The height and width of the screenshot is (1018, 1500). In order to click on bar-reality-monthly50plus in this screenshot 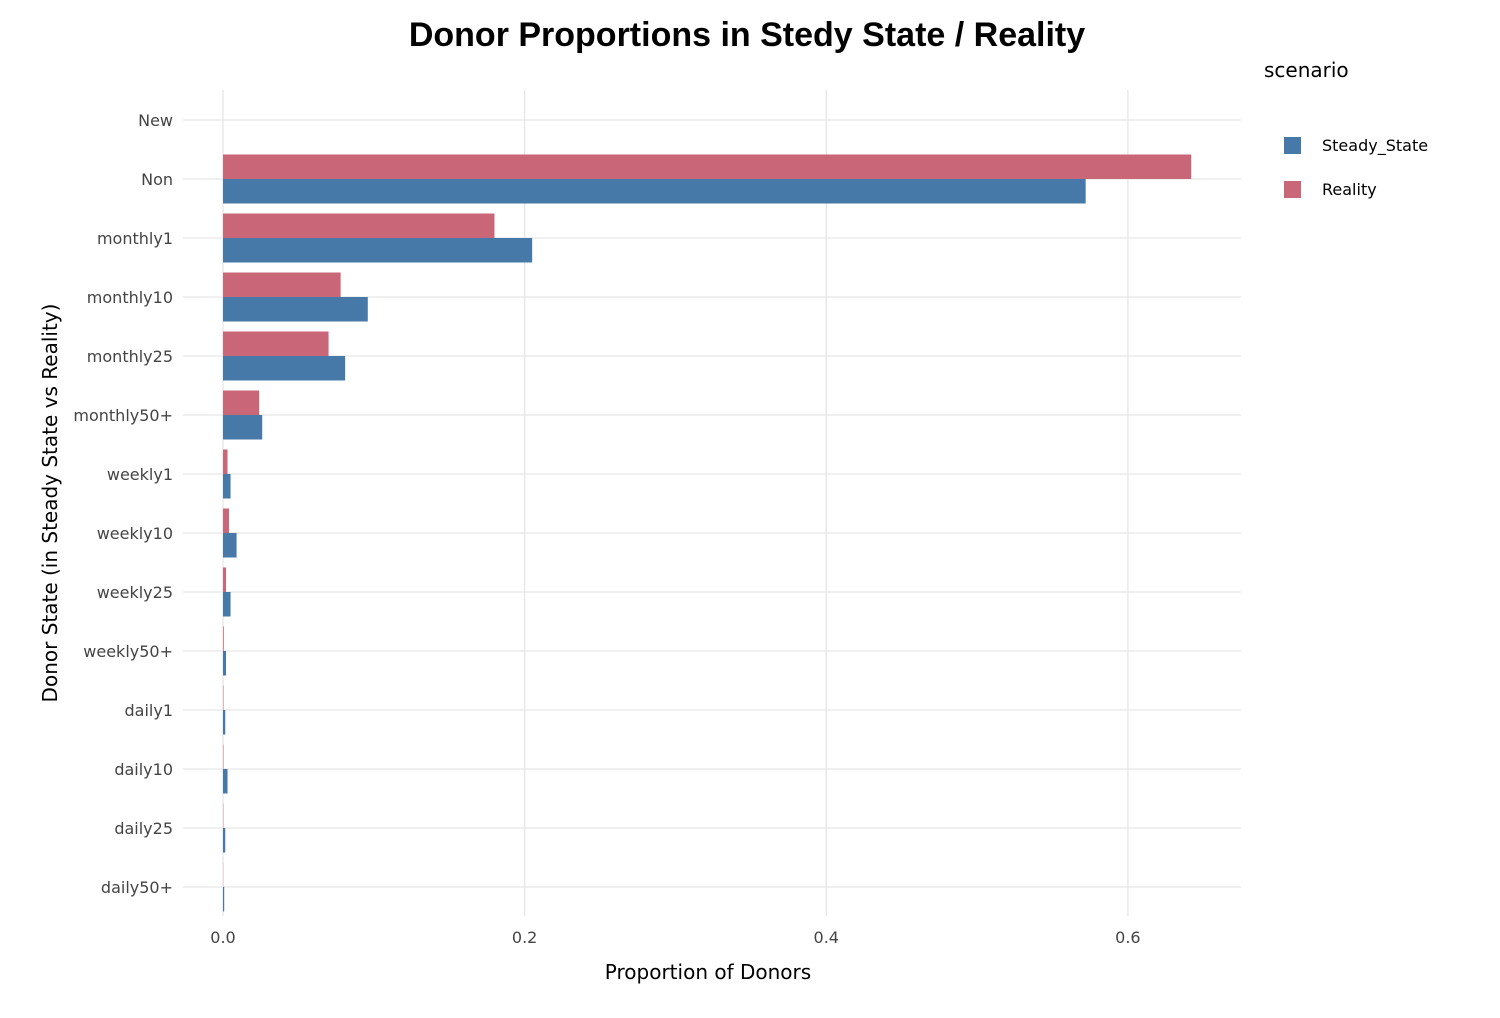, I will do `click(241, 402)`.